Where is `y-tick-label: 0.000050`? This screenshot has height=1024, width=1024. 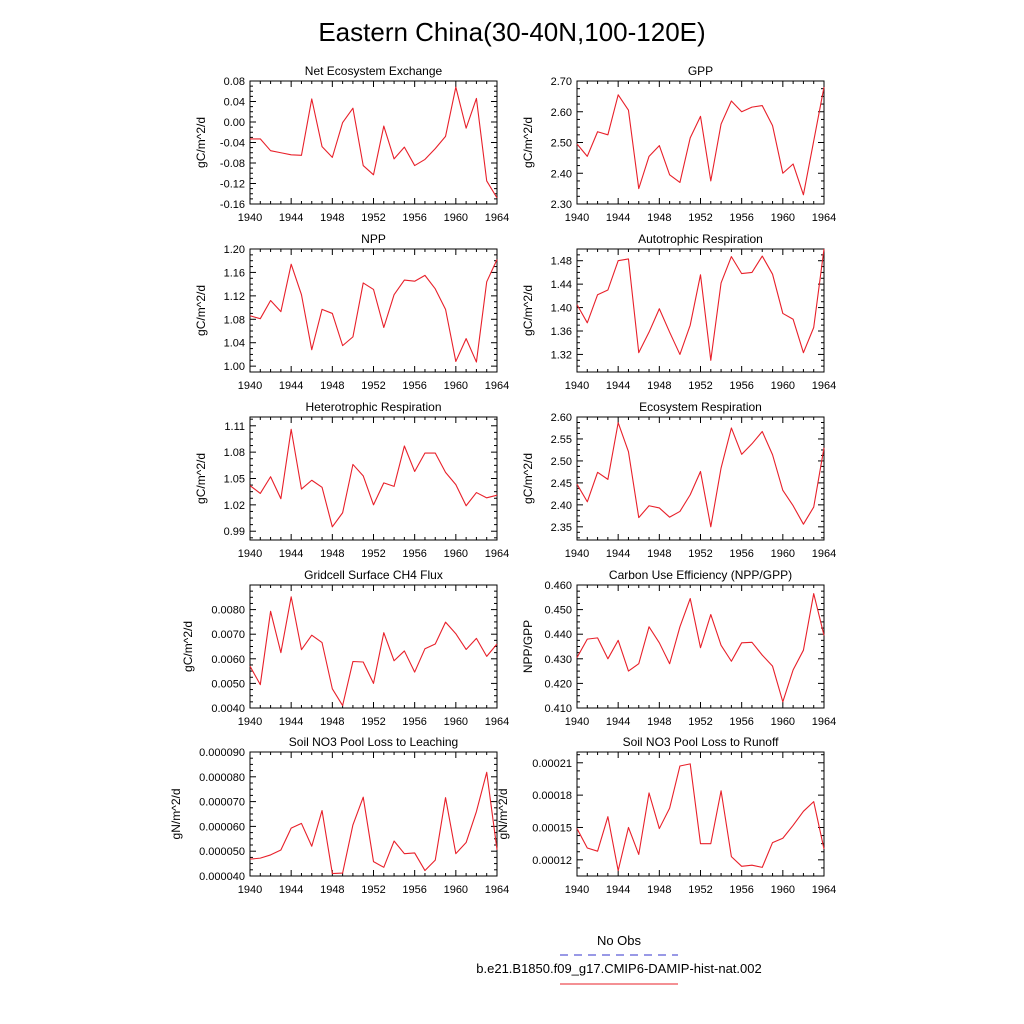 y-tick-label: 0.000050 is located at coordinates (222, 852).